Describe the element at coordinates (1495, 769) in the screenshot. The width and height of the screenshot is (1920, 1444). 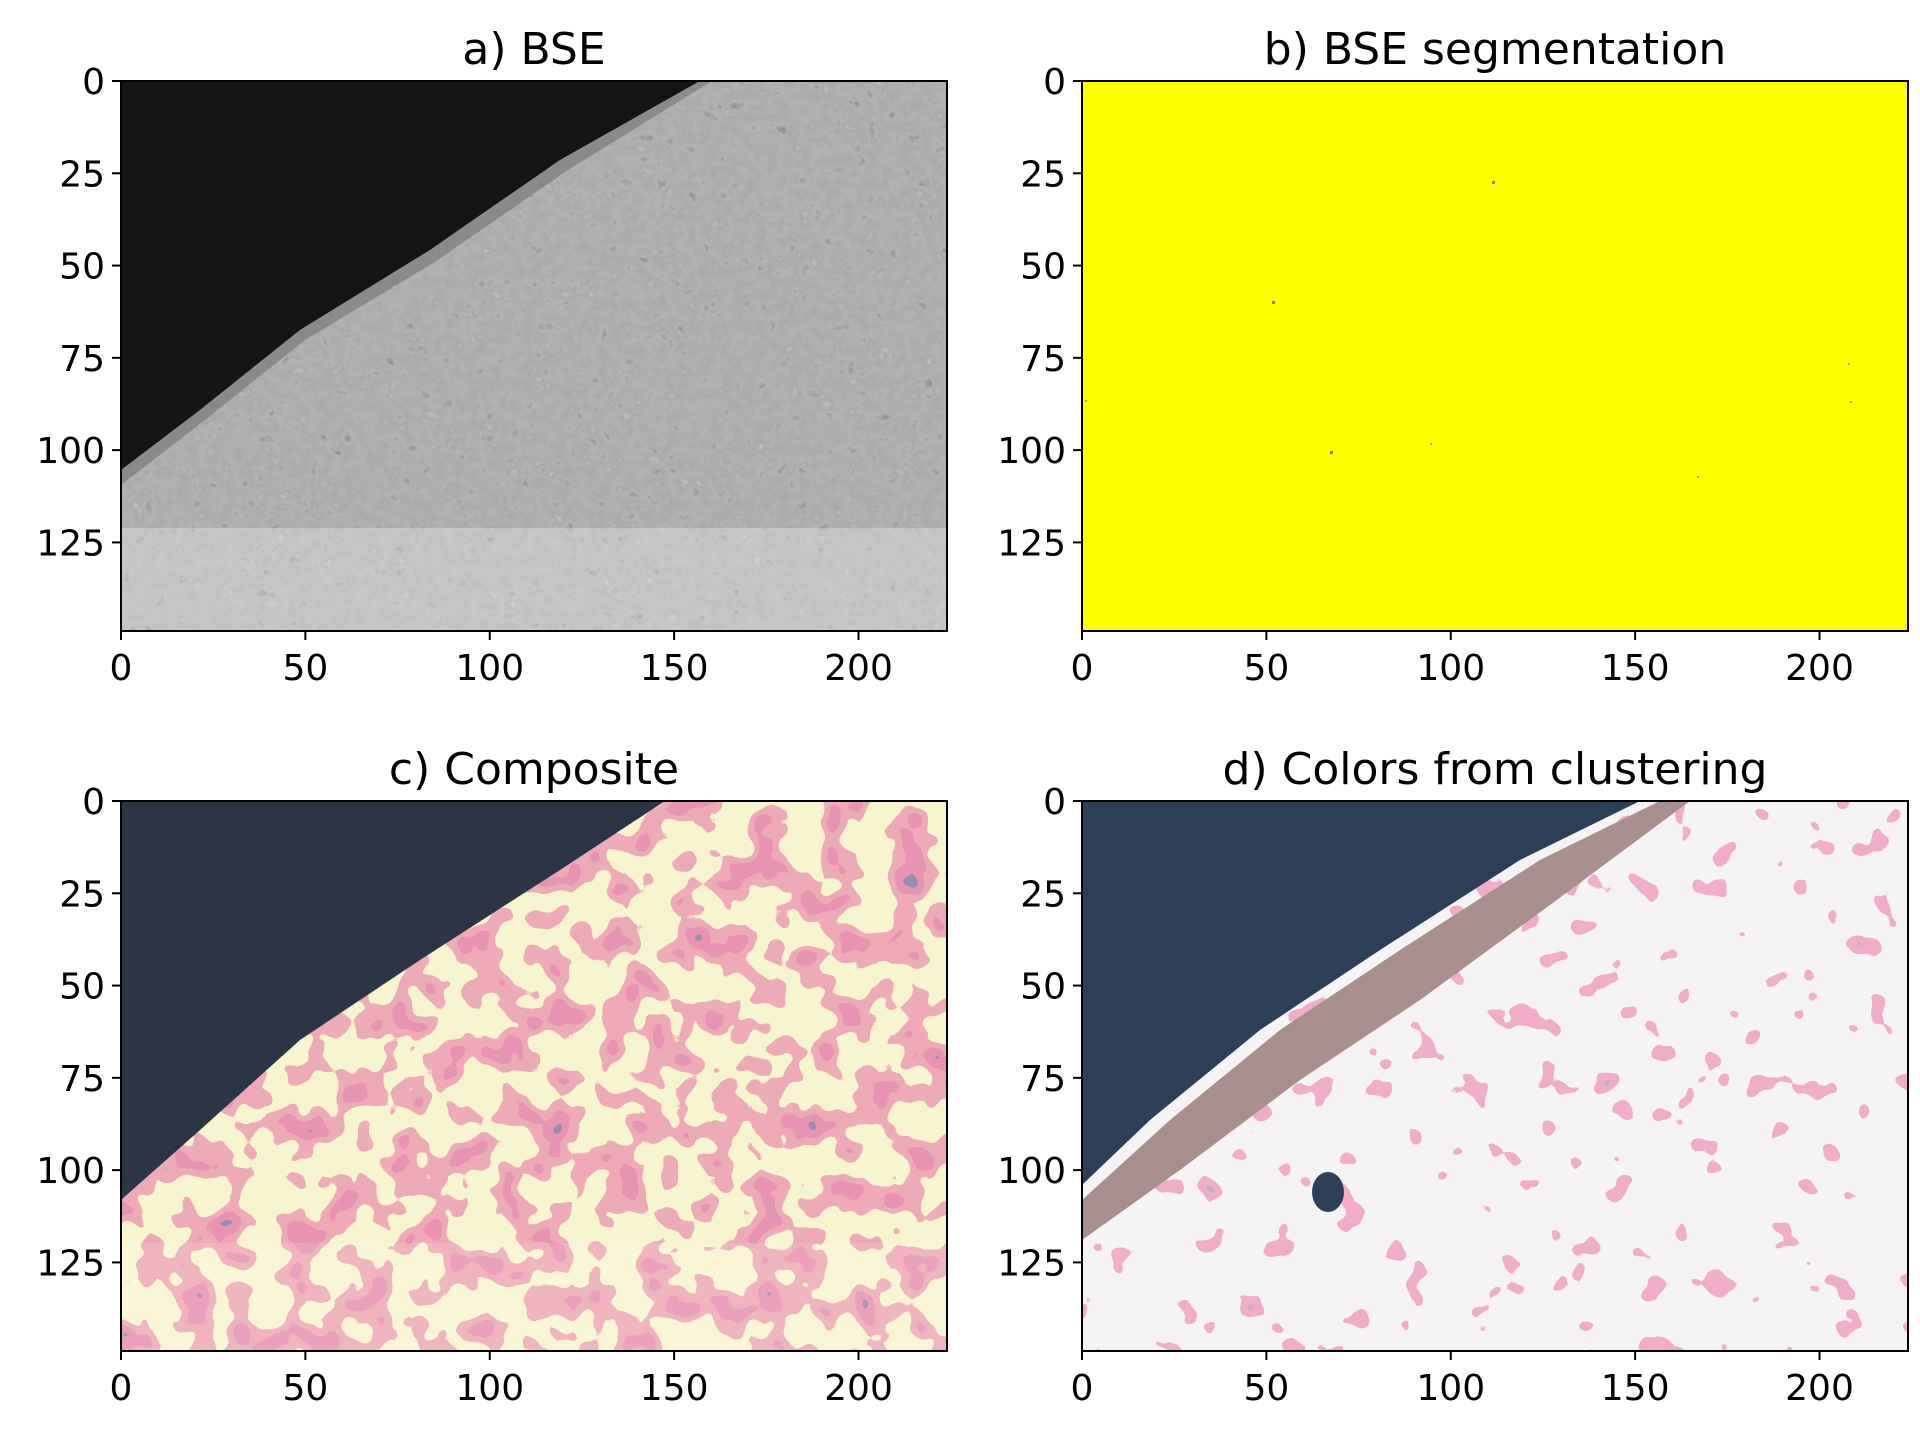
I see `panel-d-title: d) Colors from clustering` at that location.